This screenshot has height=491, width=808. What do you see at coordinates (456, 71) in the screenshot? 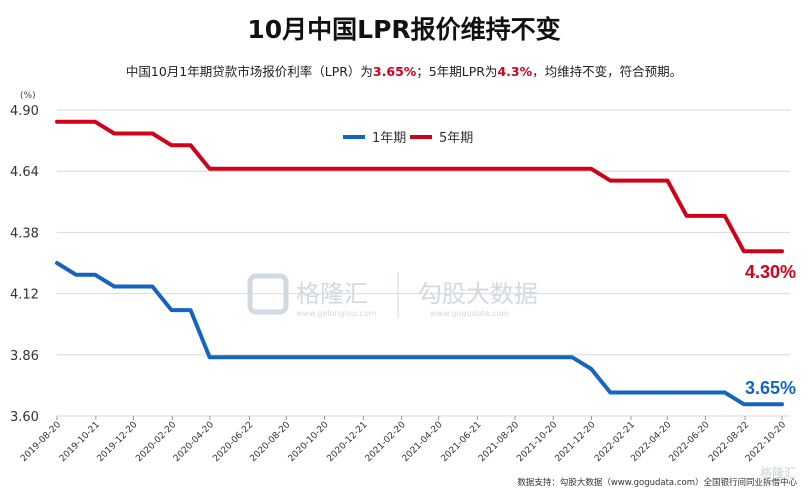
I see `subtitle-middle: ；5年期LPR为` at bounding box center [456, 71].